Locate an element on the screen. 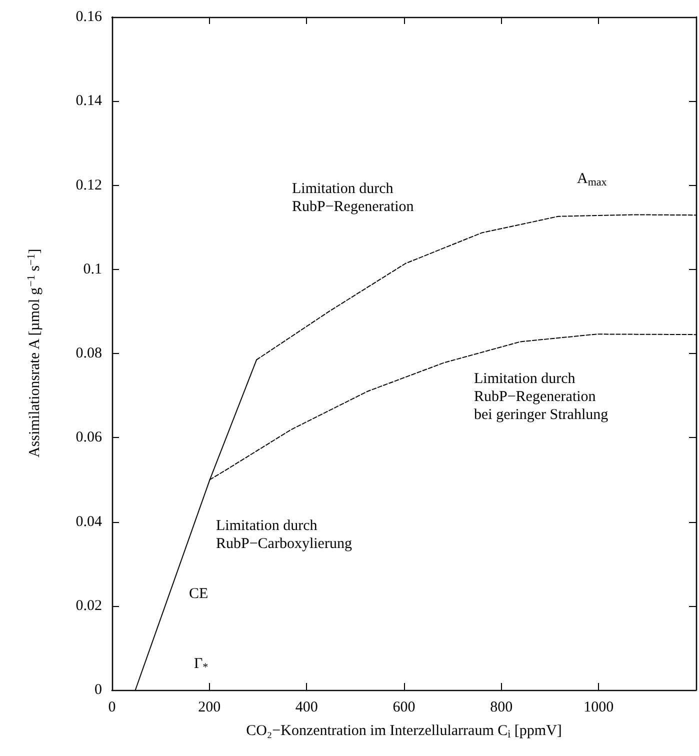 Image resolution: width=699 pixels, height=756 pixels. y-tick-label: 0.02 is located at coordinates (89, 606).